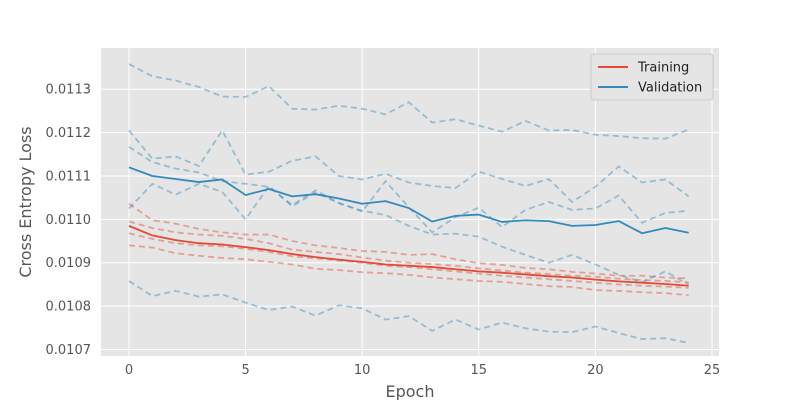 The width and height of the screenshot is (800, 400). What do you see at coordinates (362, 370) in the screenshot?
I see `x-tick-label: 10` at bounding box center [362, 370].